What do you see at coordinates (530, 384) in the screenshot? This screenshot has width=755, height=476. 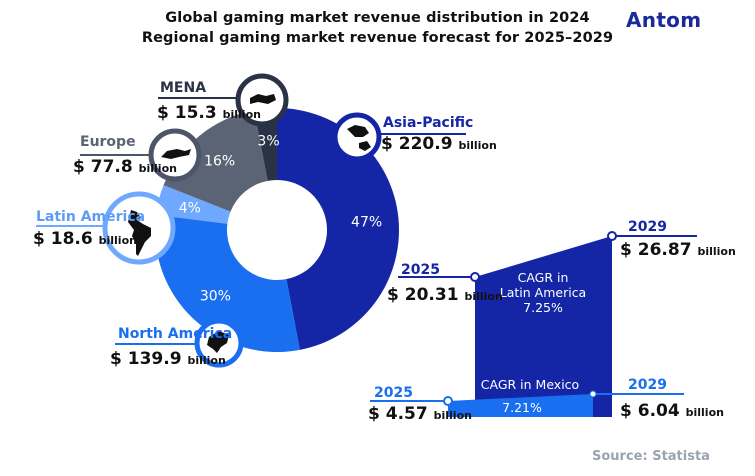 I see `cagr-mexico-label-0: CAGR in Mexico` at bounding box center [530, 384].